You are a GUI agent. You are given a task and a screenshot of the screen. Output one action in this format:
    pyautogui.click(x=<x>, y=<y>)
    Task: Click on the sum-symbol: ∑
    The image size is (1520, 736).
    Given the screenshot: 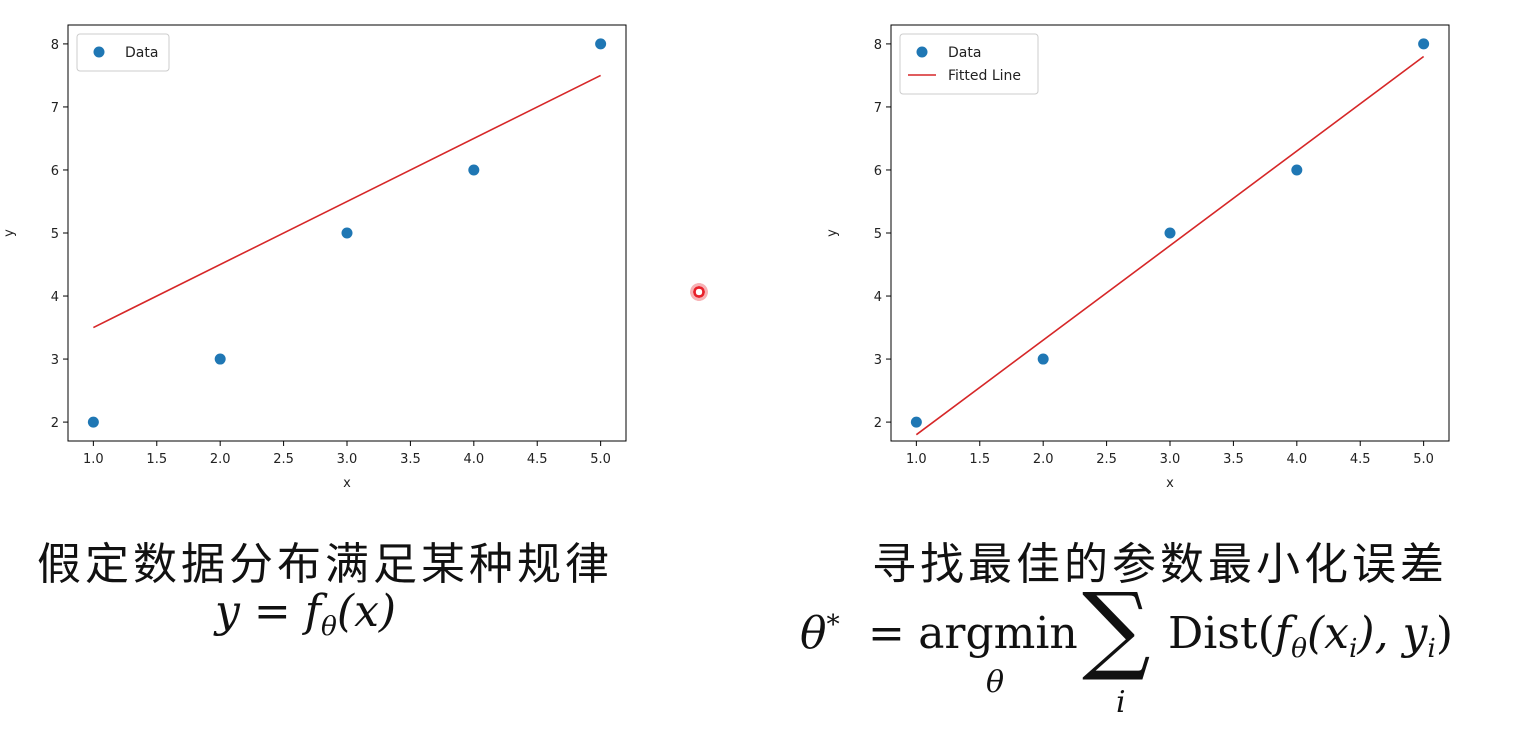 What is the action you would take?
    pyautogui.click(x=1116, y=628)
    